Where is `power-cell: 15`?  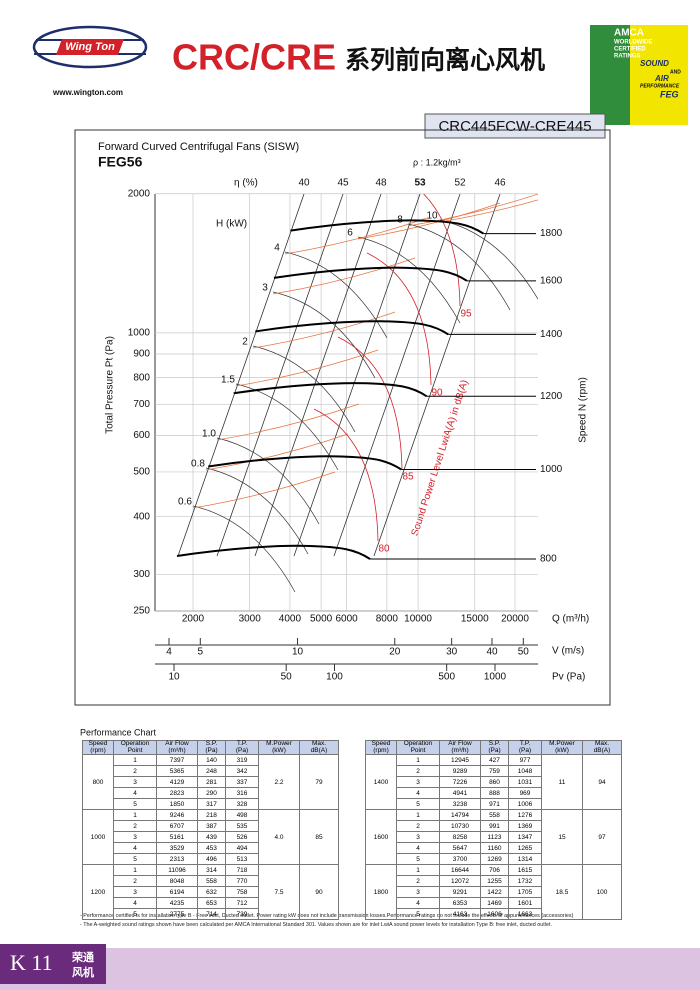 power-cell: 15 is located at coordinates (562, 837).